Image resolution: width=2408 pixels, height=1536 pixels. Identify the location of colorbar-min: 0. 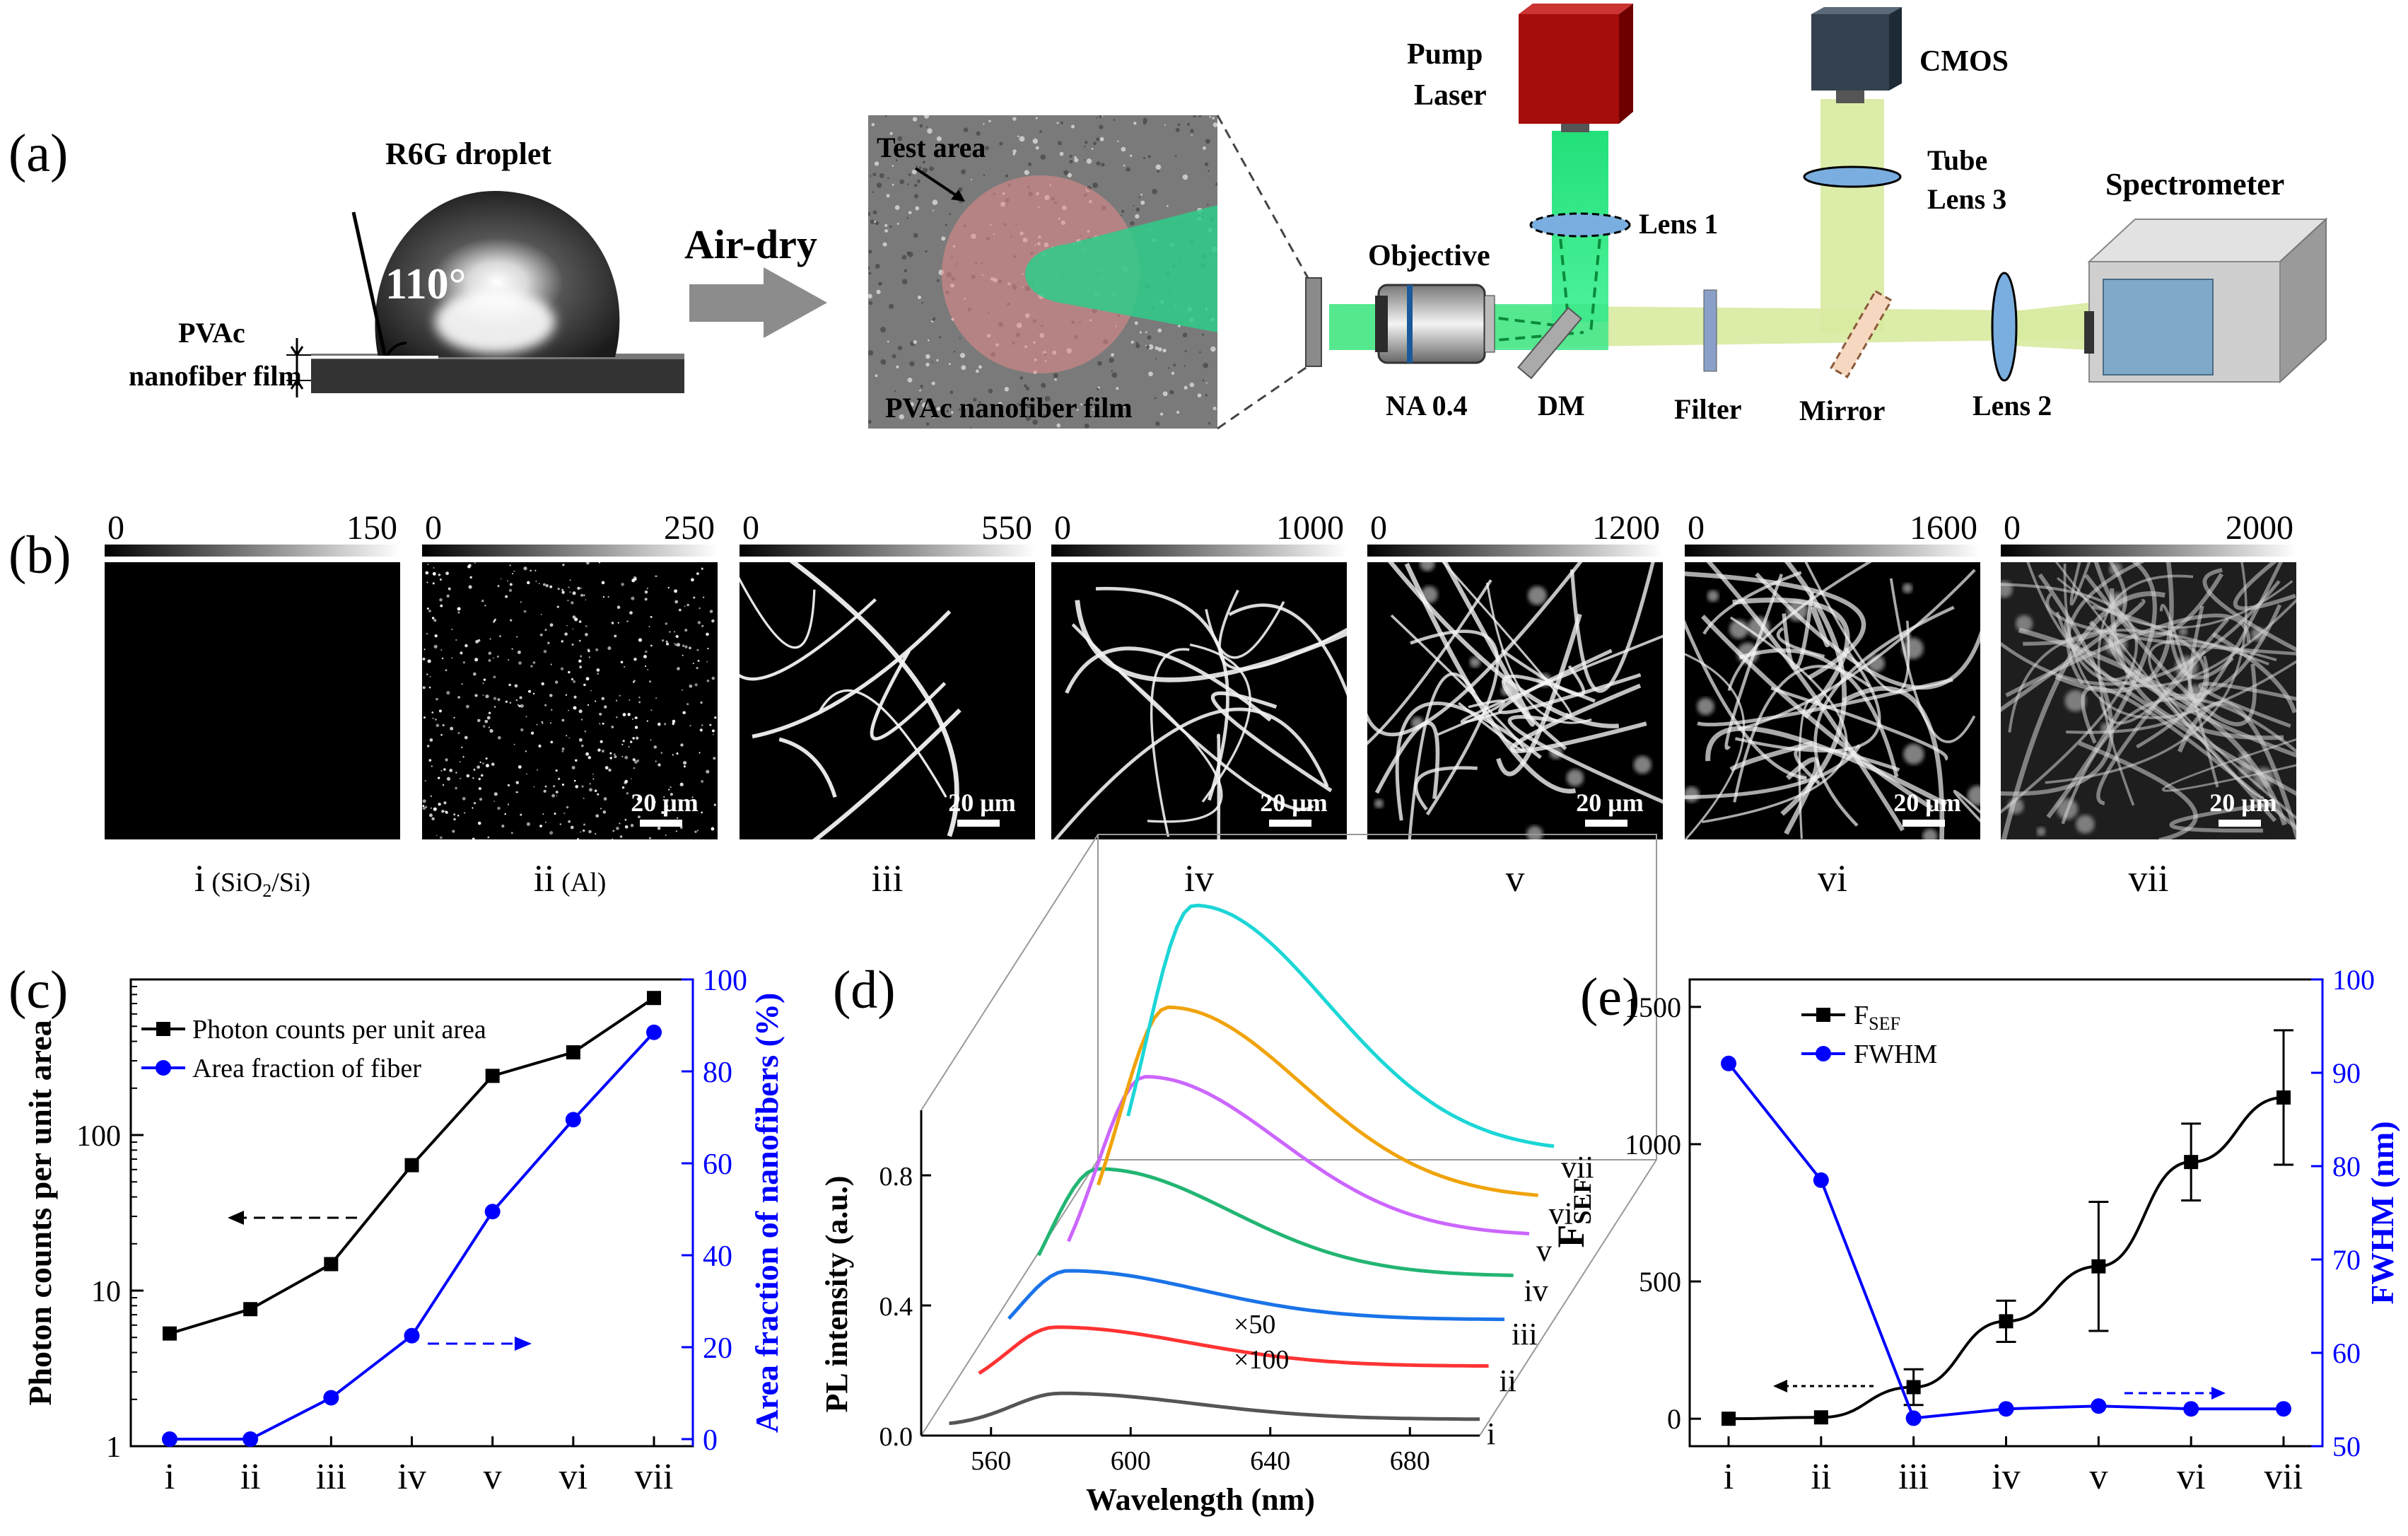
(115, 528).